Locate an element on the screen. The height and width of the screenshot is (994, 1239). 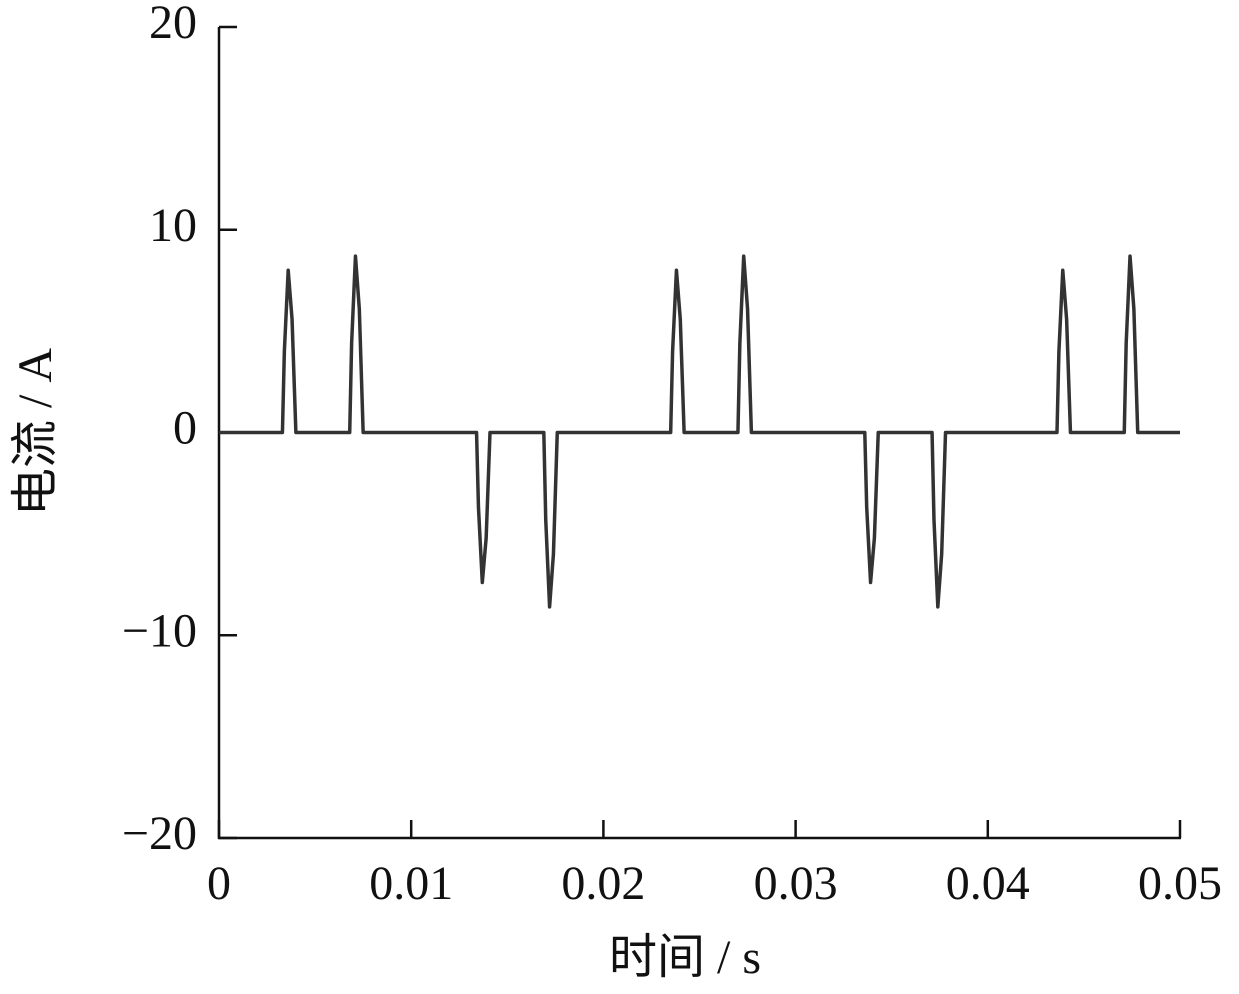
x-axis-label: 时间 / s is located at coordinates (685, 957).